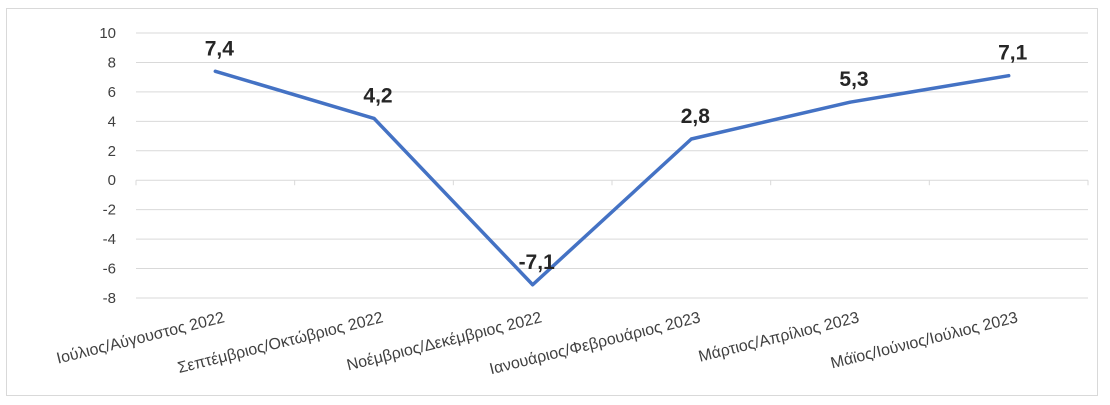 The height and width of the screenshot is (405, 1110). I want to click on y-tick-label: 8, so click(112, 62).